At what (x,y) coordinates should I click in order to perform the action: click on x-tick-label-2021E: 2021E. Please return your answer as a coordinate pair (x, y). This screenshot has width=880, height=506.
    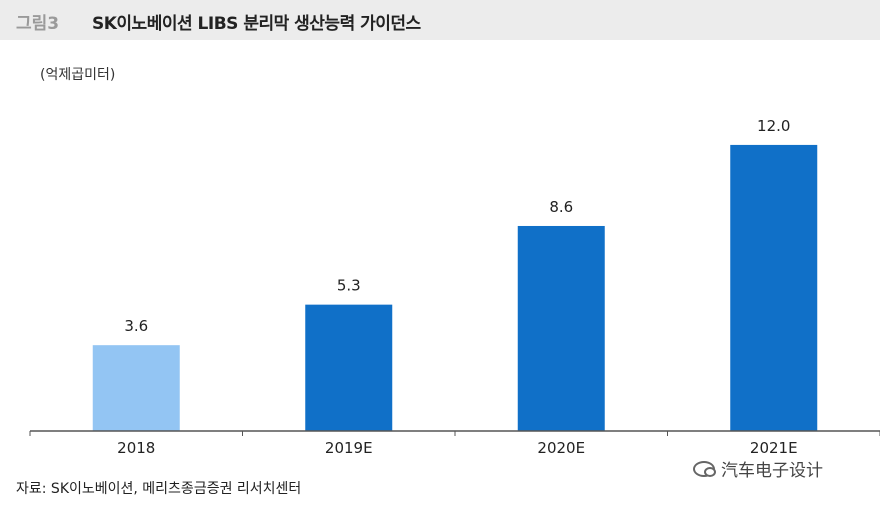
    Looking at the image, I should click on (774, 448).